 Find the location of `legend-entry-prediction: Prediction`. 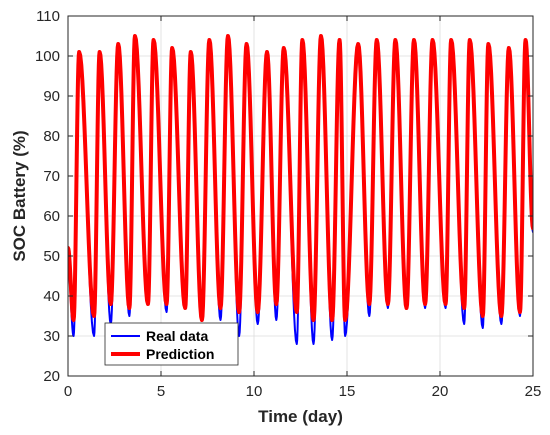

legend-entry-prediction: Prediction is located at coordinates (180, 354).